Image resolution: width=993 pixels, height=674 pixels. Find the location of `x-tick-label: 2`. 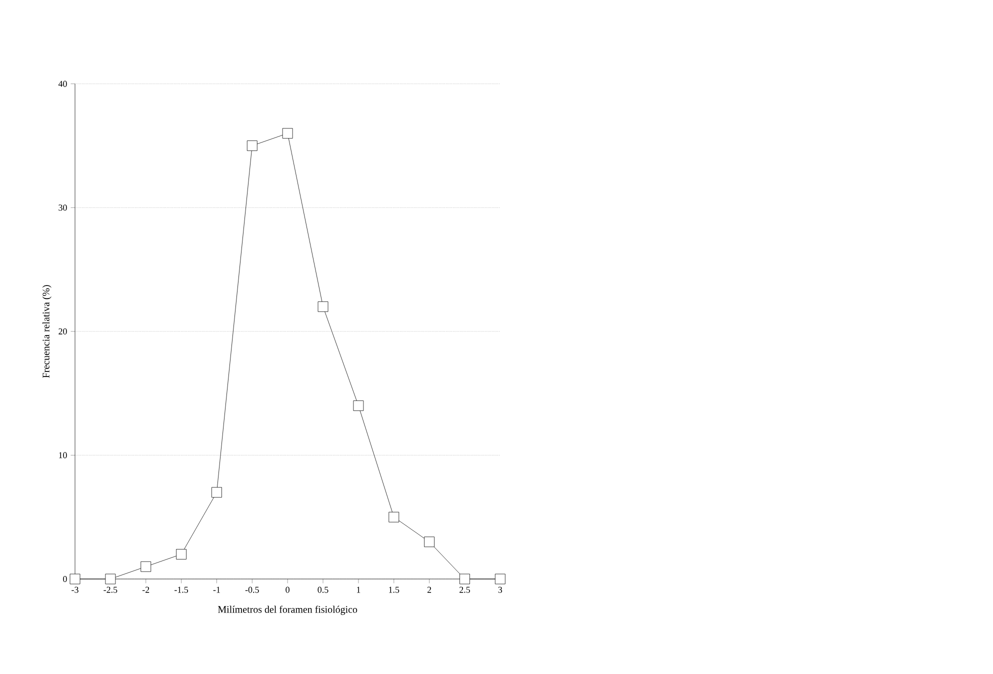

x-tick-label: 2 is located at coordinates (429, 589).